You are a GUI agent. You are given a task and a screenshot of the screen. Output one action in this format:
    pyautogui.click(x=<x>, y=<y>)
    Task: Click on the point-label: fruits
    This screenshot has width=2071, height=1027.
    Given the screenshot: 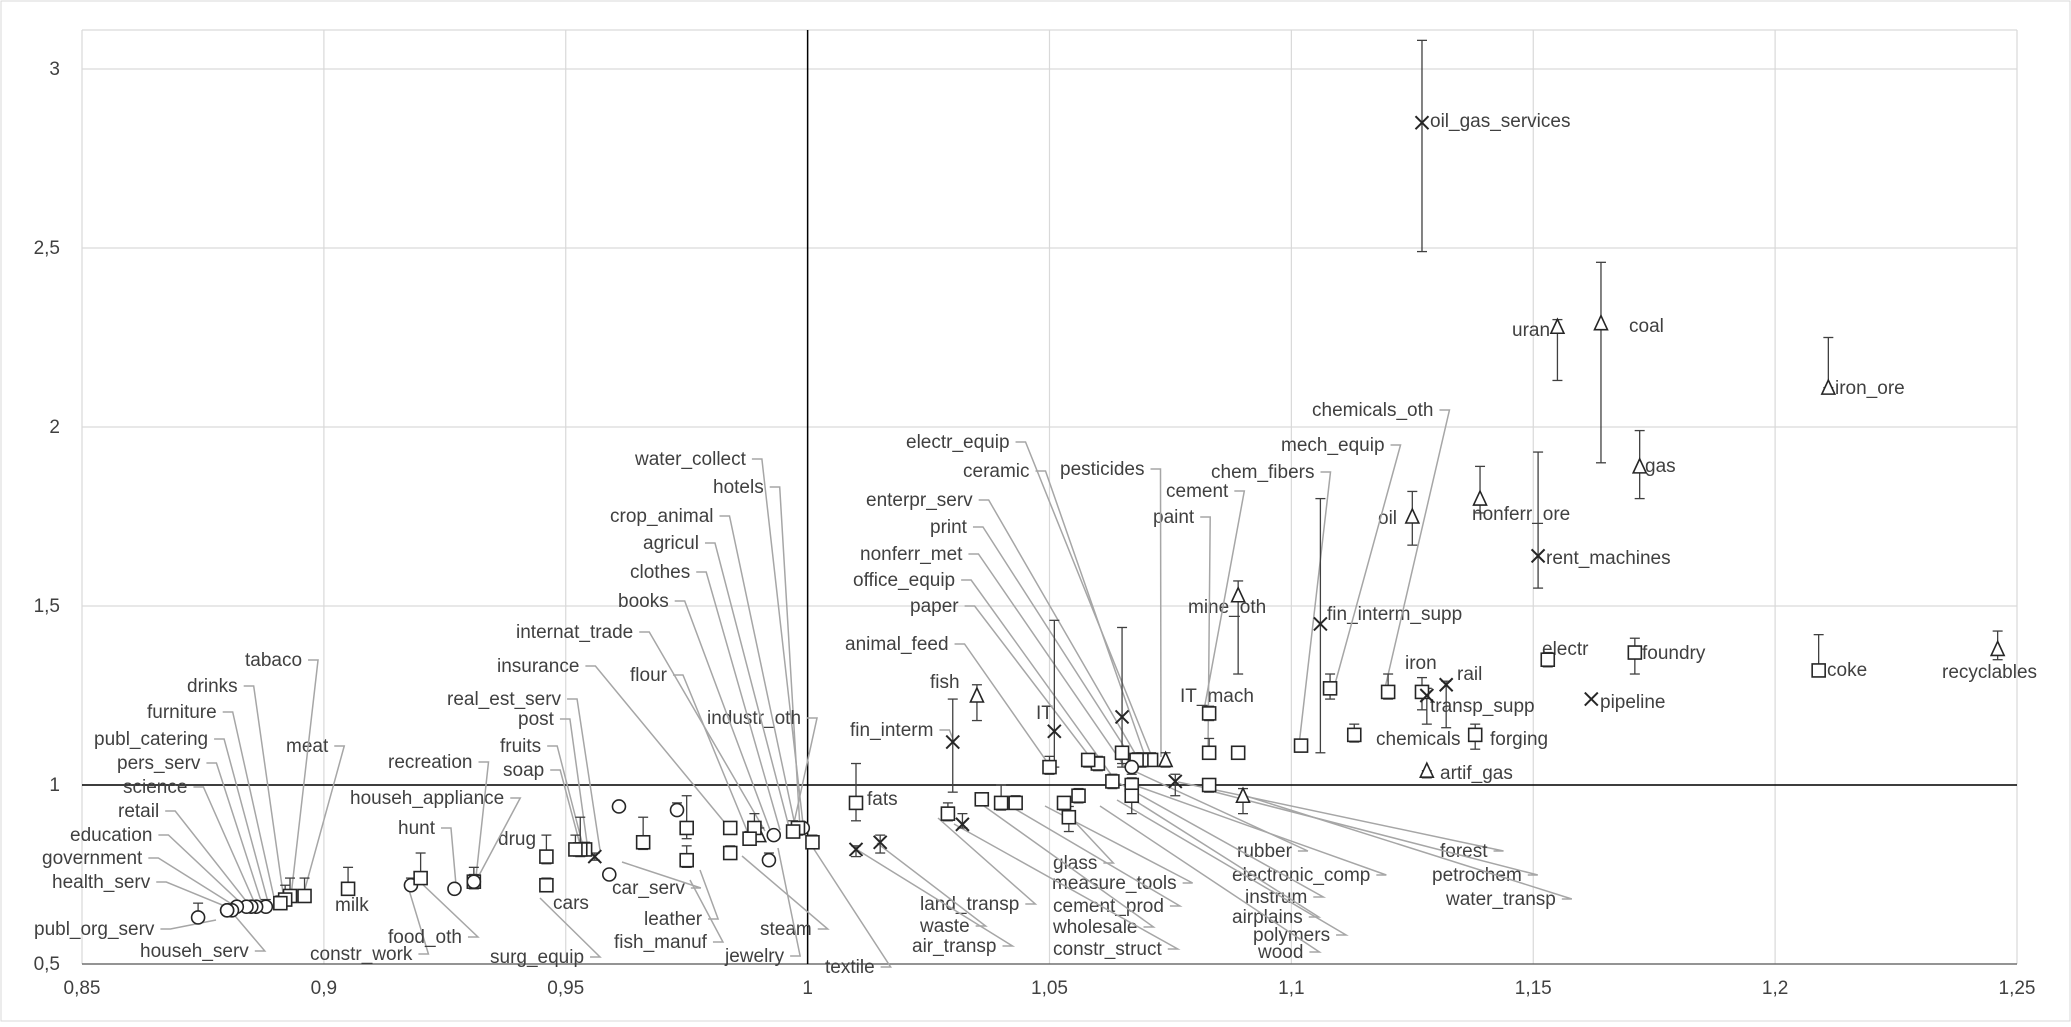 What is the action you would take?
    pyautogui.click(x=520, y=746)
    